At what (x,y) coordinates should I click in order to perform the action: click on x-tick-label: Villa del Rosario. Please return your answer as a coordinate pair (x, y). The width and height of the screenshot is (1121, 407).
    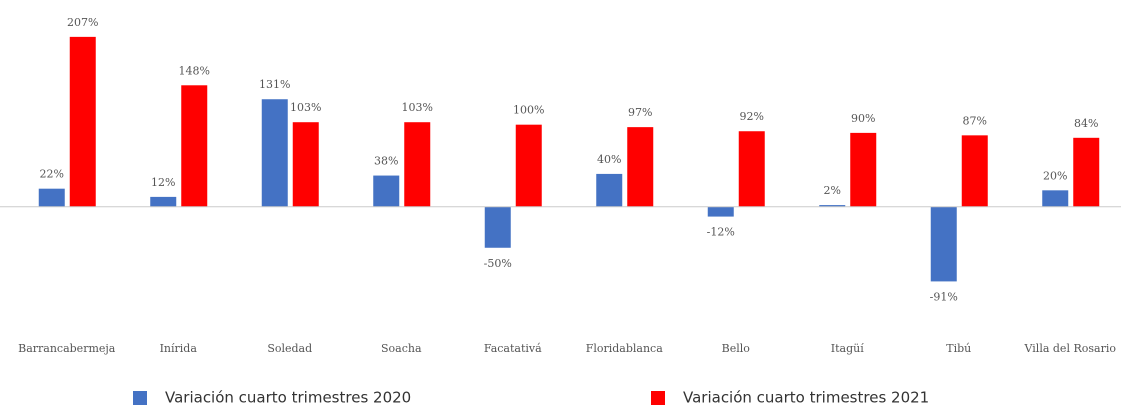
    Looking at the image, I should click on (1070, 348).